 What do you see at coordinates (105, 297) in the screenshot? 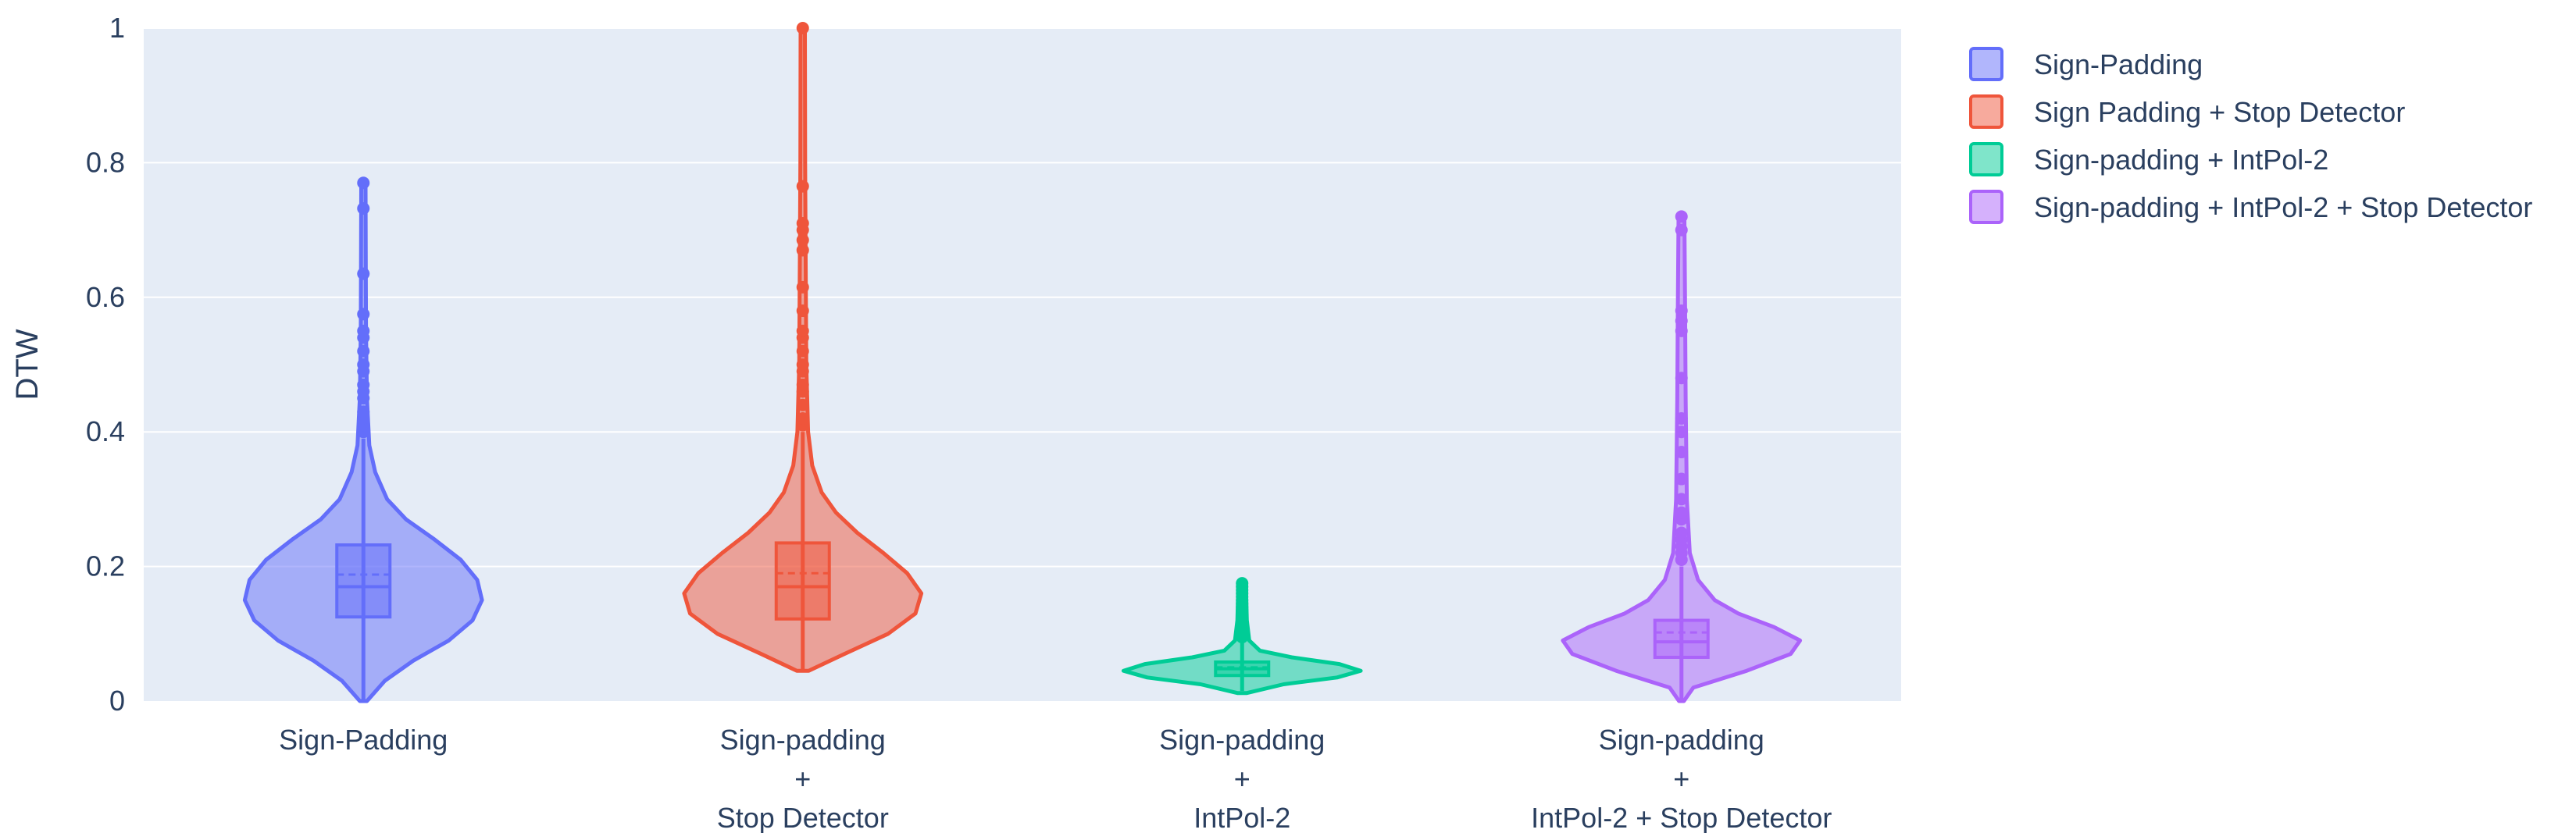
I see `y-tick-label: 0.6` at bounding box center [105, 297].